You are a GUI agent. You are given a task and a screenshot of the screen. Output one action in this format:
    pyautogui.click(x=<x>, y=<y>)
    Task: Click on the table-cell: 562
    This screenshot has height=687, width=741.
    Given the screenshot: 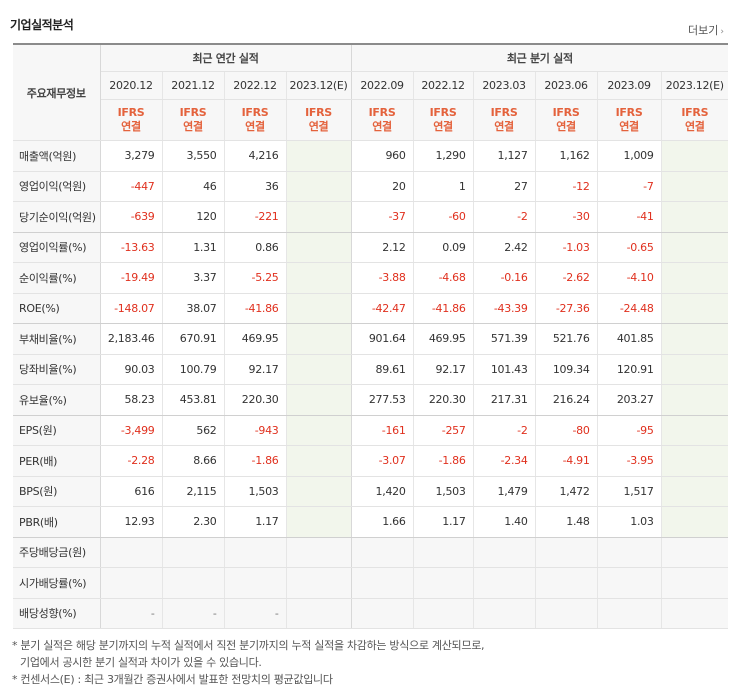 What is the action you would take?
    pyautogui.click(x=192, y=430)
    